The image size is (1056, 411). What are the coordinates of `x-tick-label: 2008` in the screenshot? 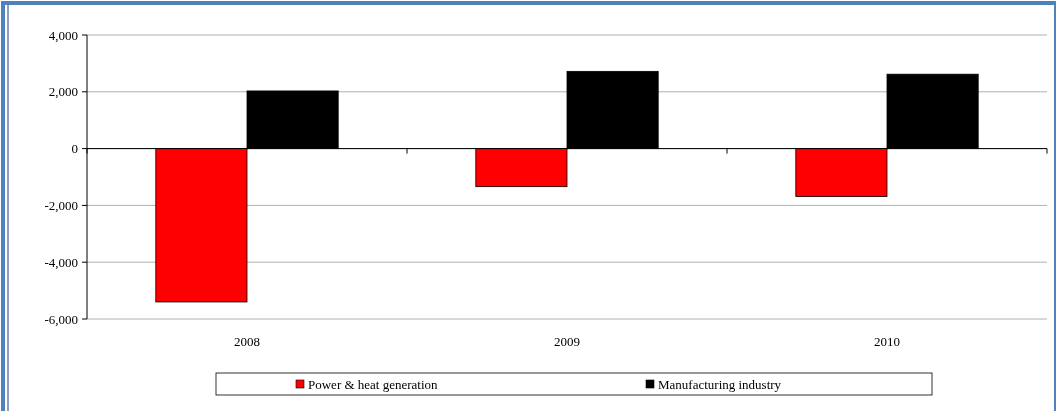 It's located at (247, 341).